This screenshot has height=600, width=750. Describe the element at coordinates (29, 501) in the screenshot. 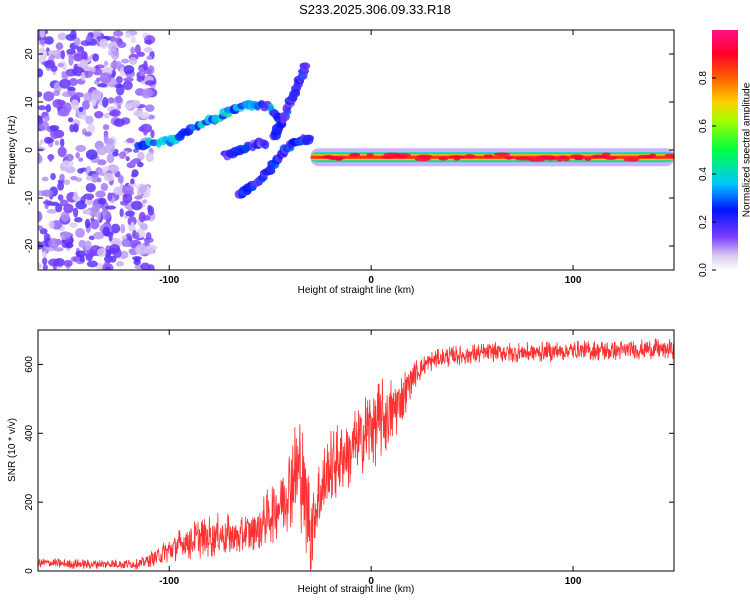

I see `snr-ytick-label: 200` at that location.